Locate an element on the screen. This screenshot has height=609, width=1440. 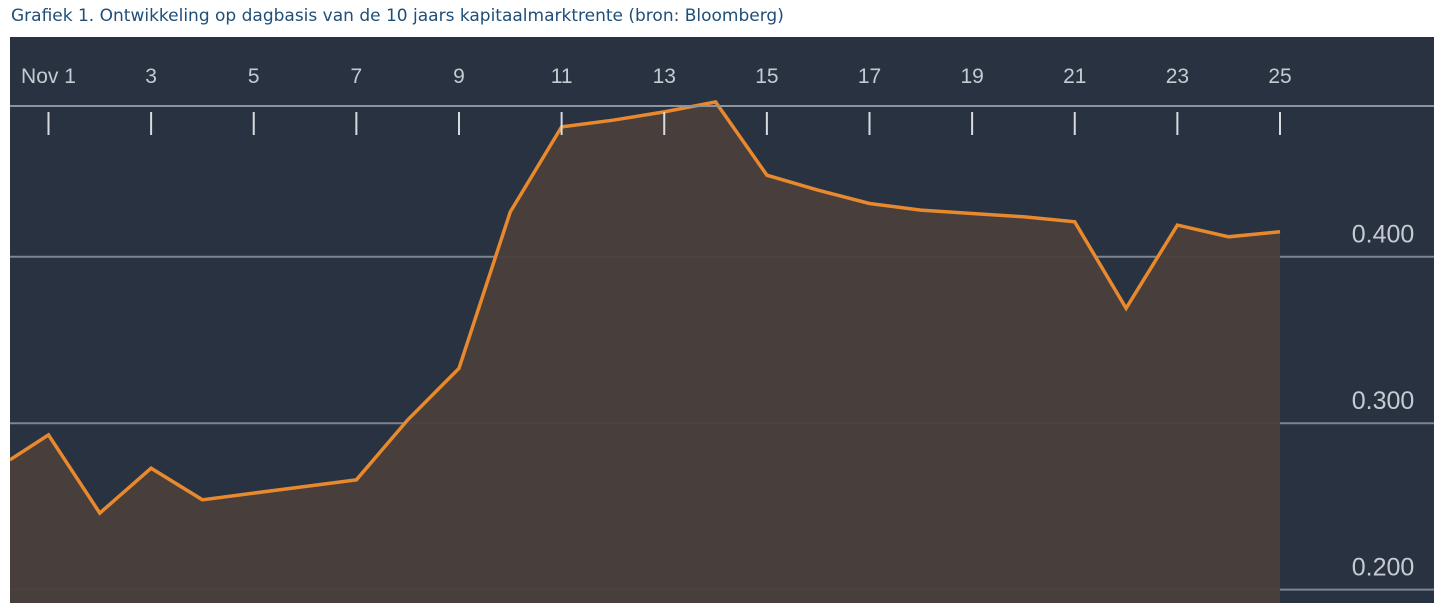
x-tick-label: 19 is located at coordinates (971, 76).